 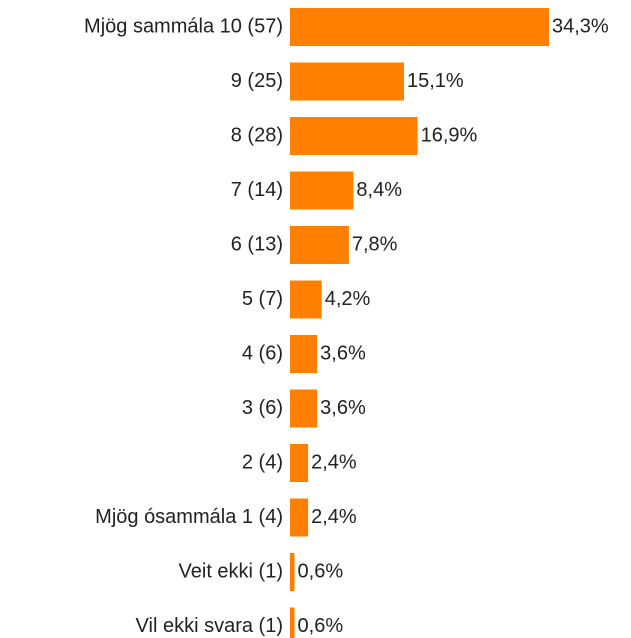 I want to click on category-label: 4 (6), so click(x=262, y=353).